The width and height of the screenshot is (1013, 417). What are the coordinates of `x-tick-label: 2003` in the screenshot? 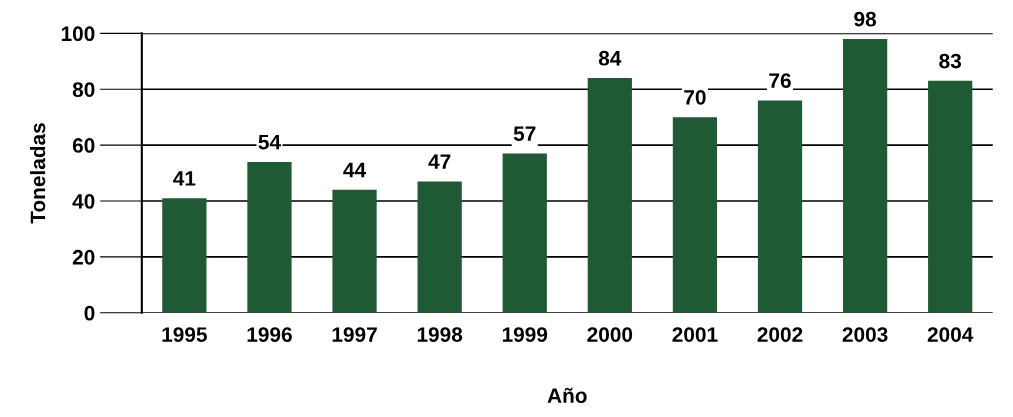 It's located at (865, 334).